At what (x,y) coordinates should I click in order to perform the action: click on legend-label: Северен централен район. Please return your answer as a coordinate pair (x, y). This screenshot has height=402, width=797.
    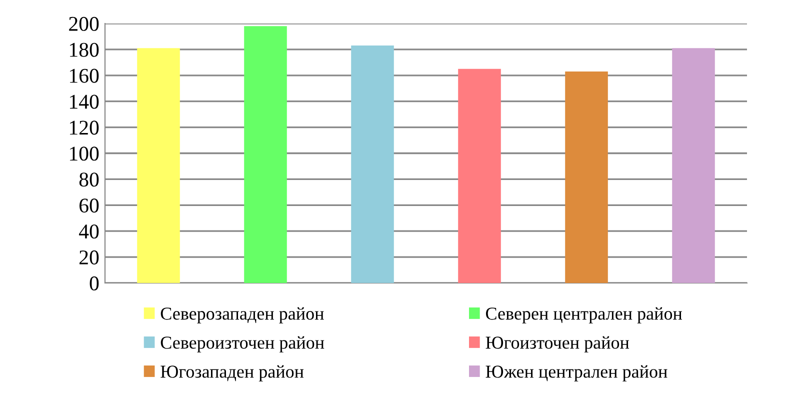
    Looking at the image, I should click on (584, 315).